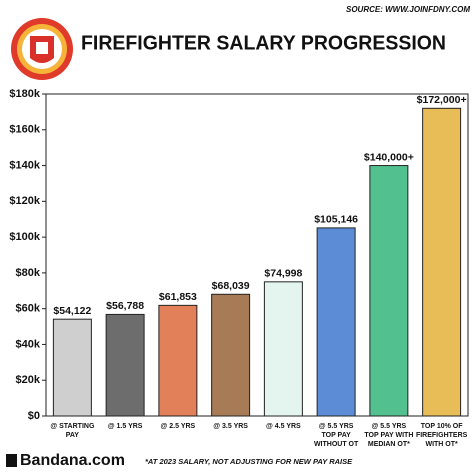  Describe the element at coordinates (408, 9) in the screenshot. I see `source: SOURCE: WWW.JOINFDNY.COM` at that location.